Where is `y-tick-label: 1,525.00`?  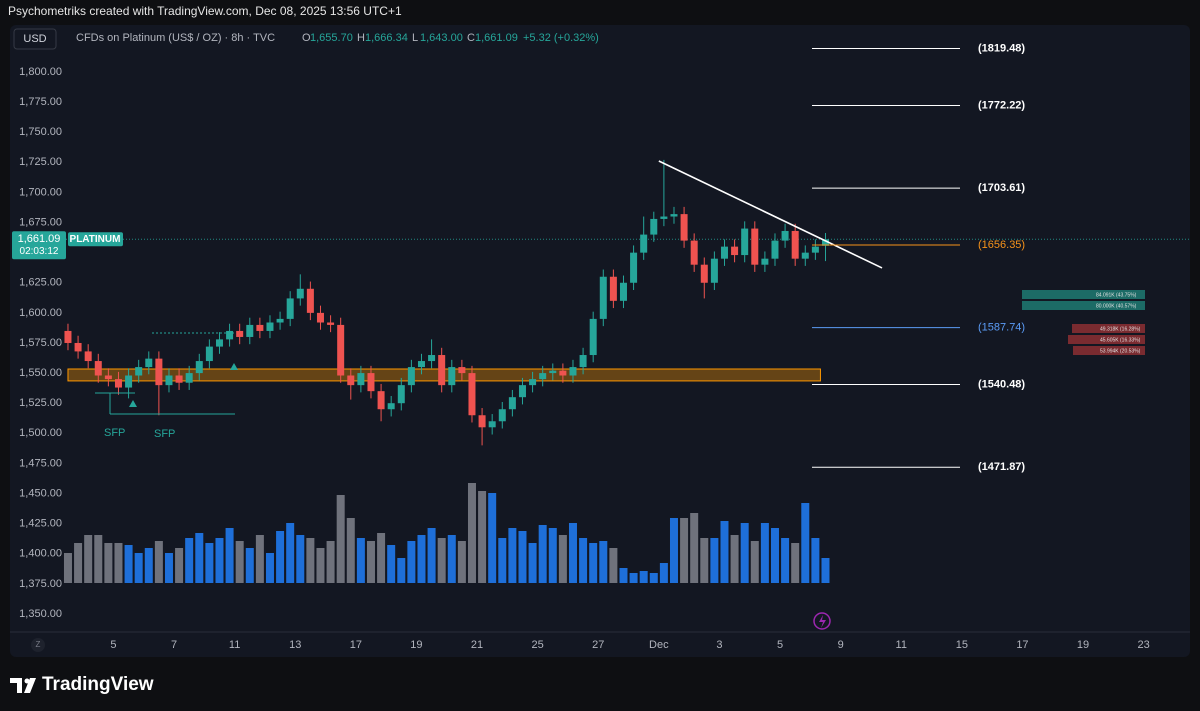 y-tick-label: 1,525.00 is located at coordinates (40, 403).